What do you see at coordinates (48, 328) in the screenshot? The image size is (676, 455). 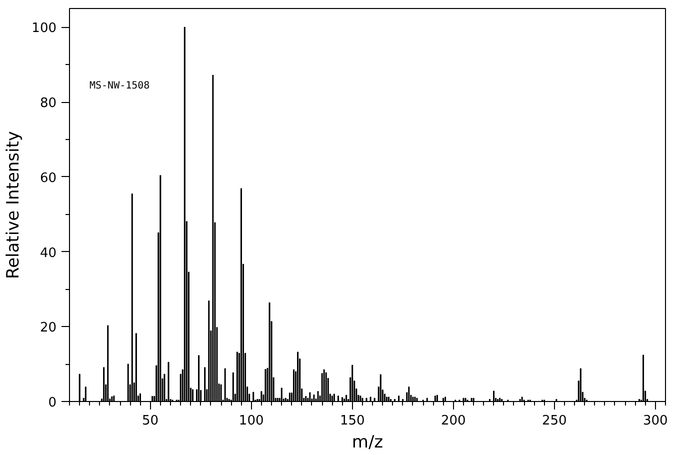 I see `y-tick-label: 20` at bounding box center [48, 328].